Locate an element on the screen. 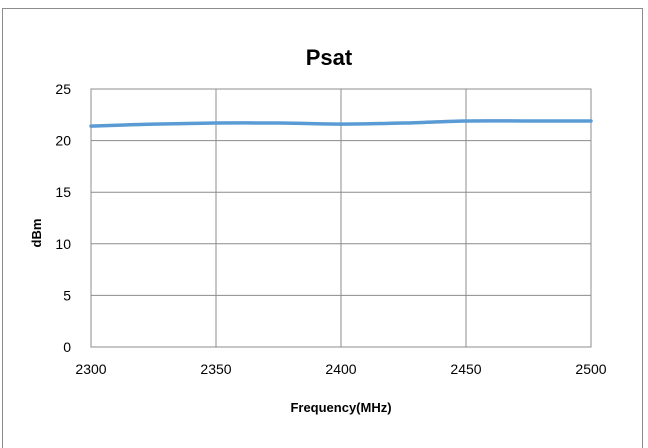 The height and width of the screenshot is (448, 648). y-tick-label: 20 is located at coordinates (63, 141).